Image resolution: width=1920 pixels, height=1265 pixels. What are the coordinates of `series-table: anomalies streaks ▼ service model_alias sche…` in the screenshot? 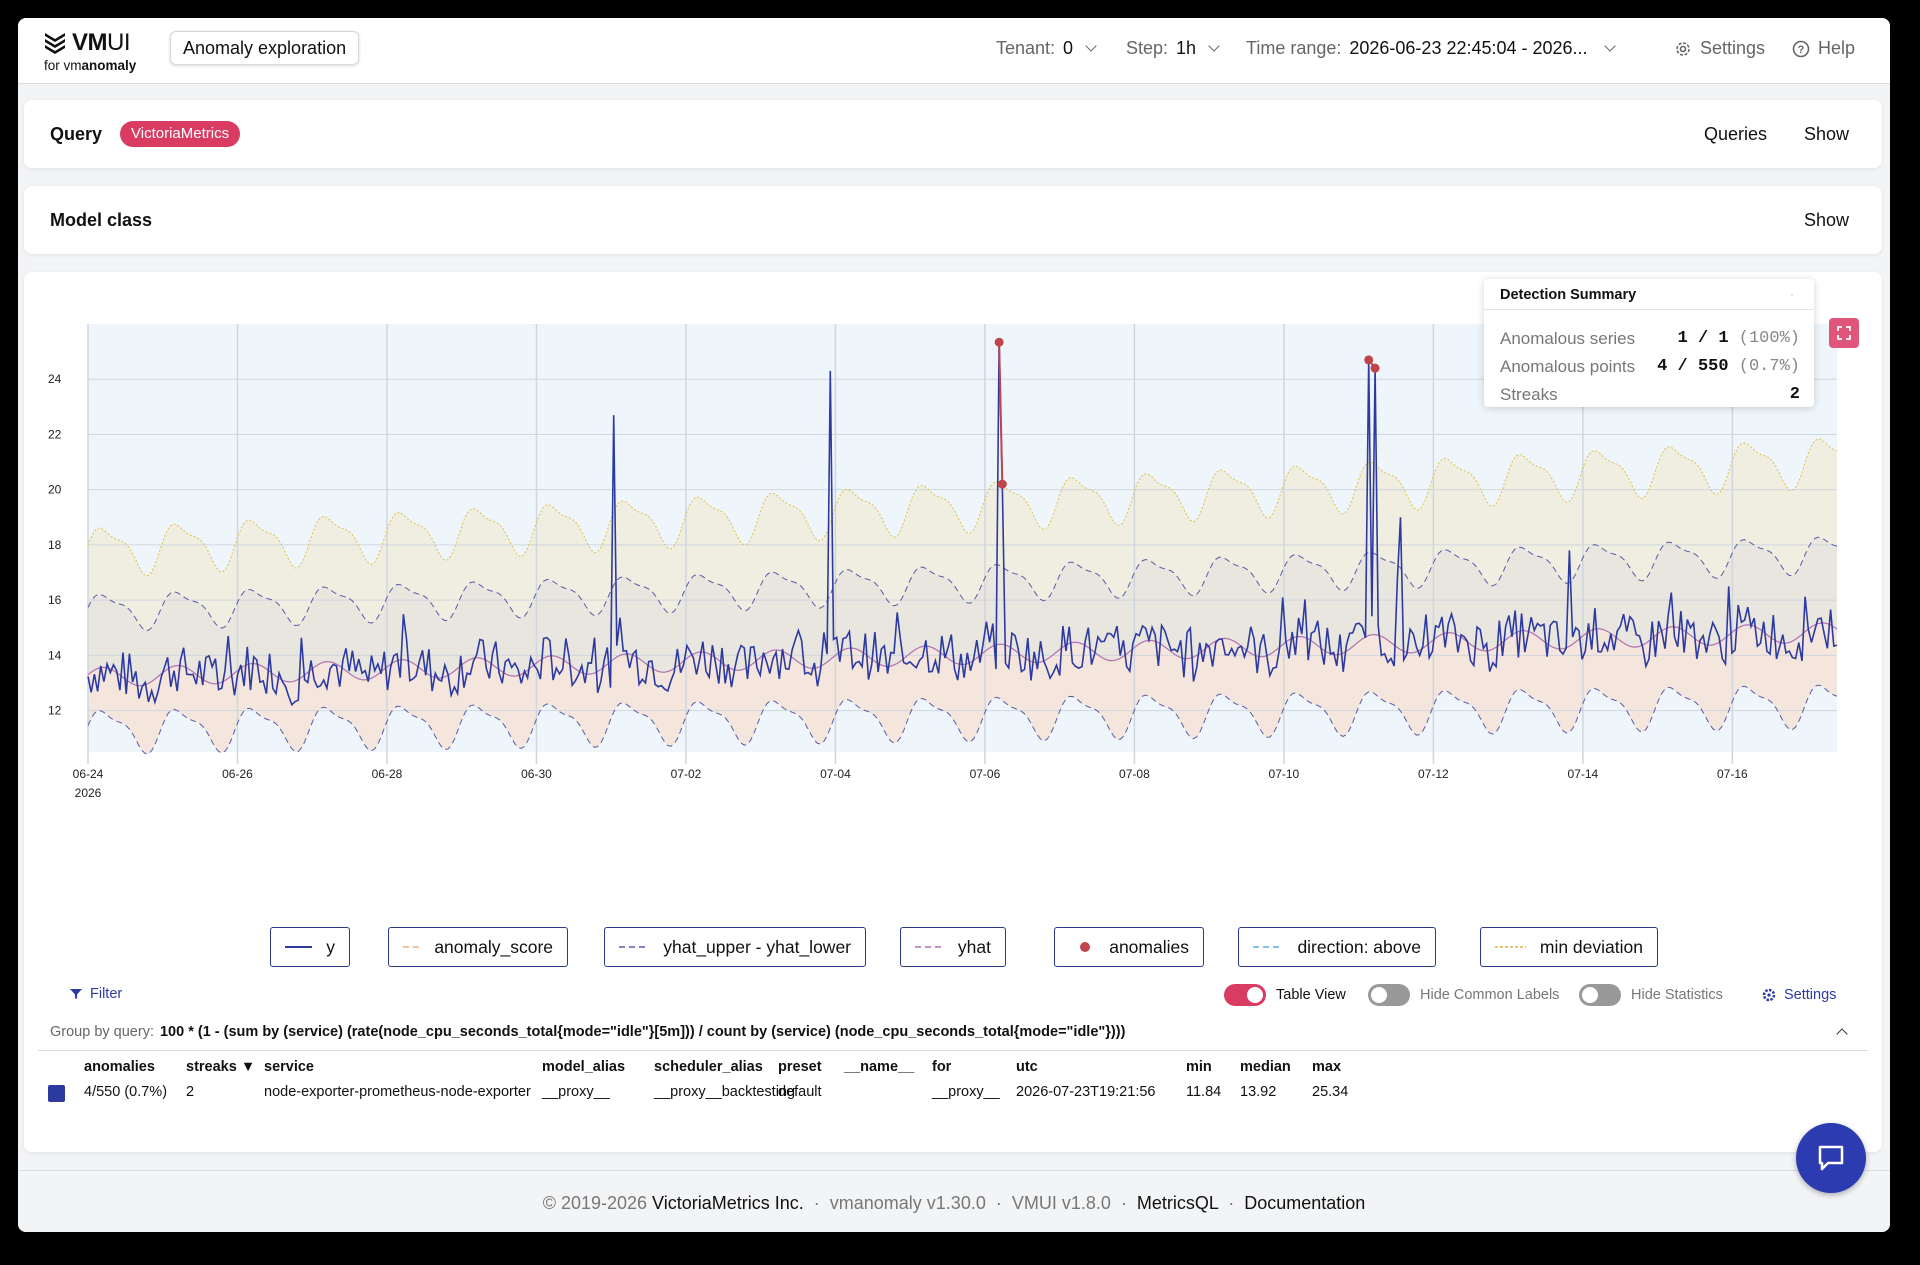 It's located at (953, 1076).